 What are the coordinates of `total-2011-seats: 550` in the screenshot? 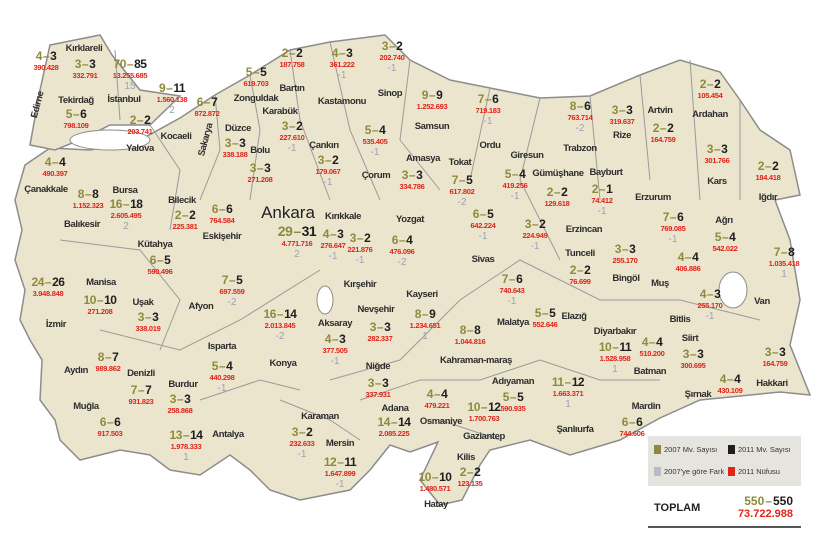 It's located at (778, 501).